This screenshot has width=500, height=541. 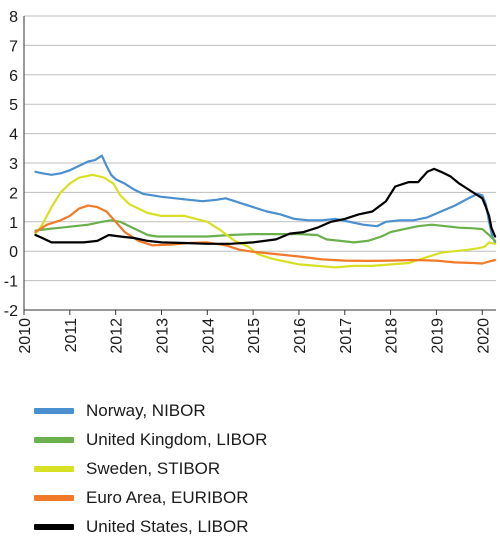 What do you see at coordinates (13, 17) in the screenshot?
I see `y-tick-label: 8` at bounding box center [13, 17].